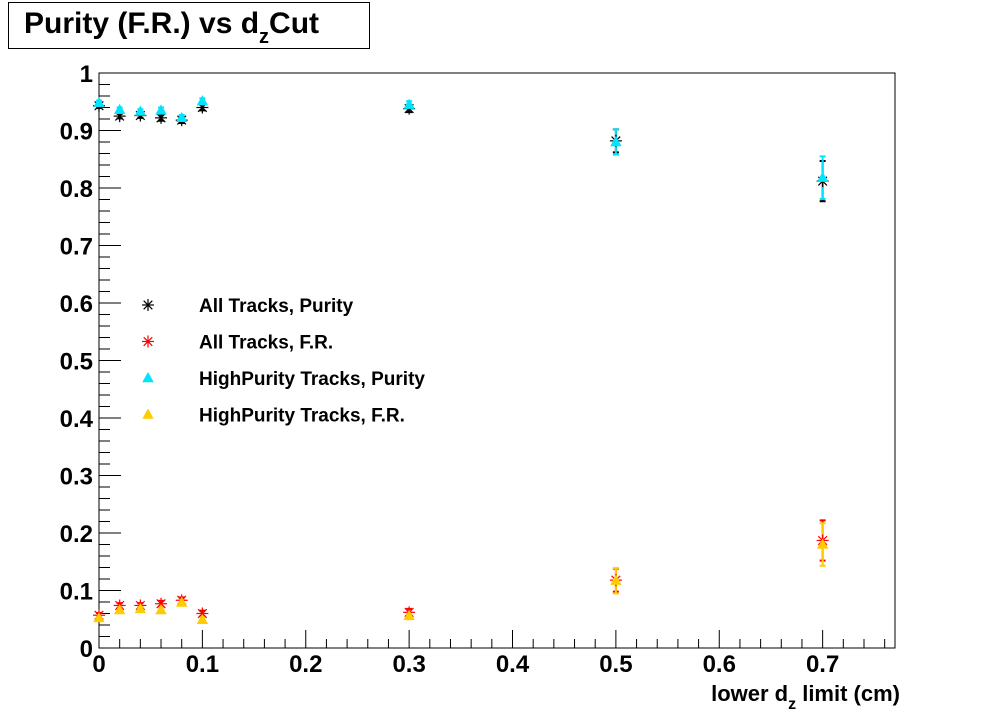 The height and width of the screenshot is (722, 996). I want to click on y-tick-label: 0.9, so click(76, 132).